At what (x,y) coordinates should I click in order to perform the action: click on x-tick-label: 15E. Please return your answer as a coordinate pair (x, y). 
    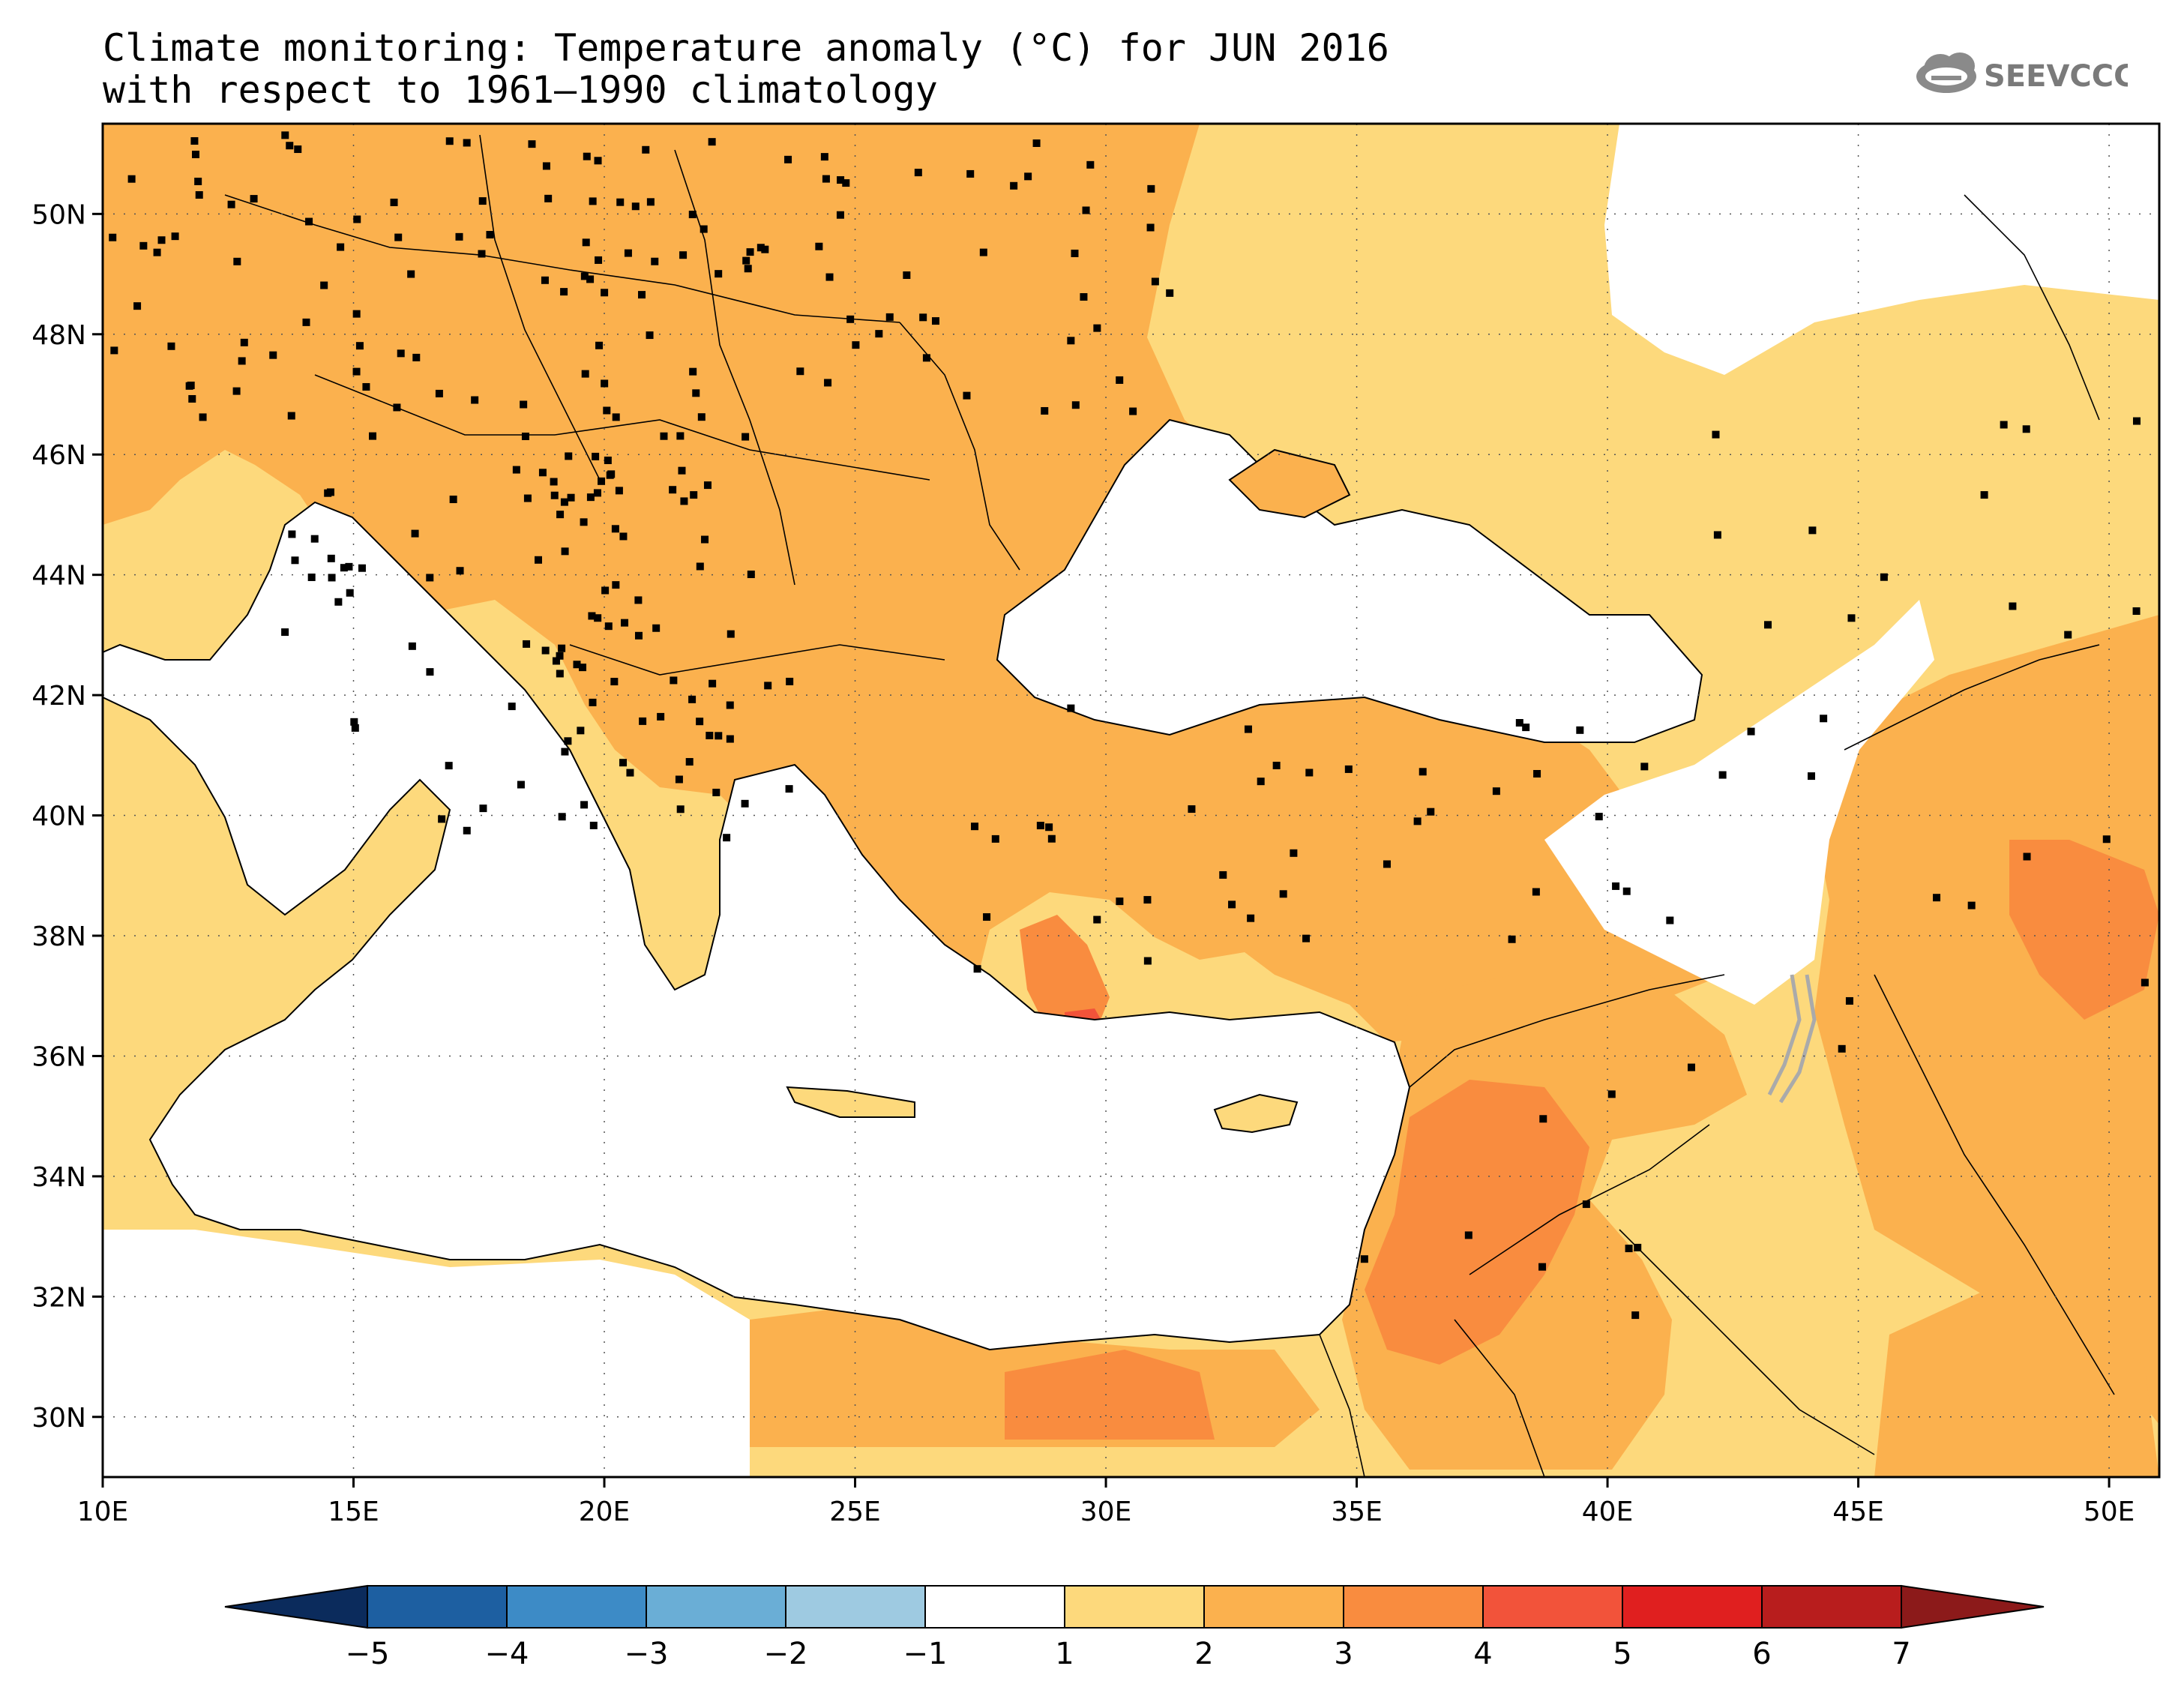
    Looking at the image, I should click on (353, 1512).